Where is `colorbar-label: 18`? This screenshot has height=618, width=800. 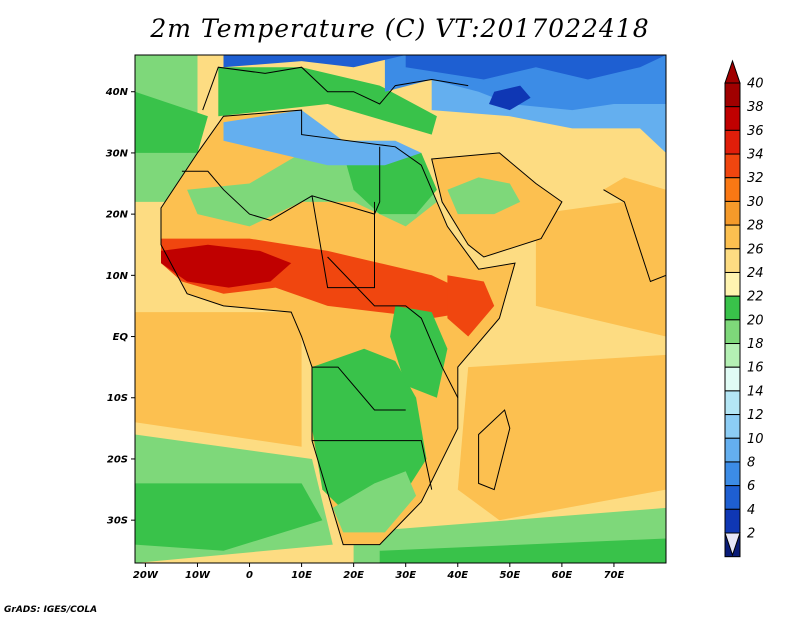
colorbar-label: 18 is located at coordinates (755, 344).